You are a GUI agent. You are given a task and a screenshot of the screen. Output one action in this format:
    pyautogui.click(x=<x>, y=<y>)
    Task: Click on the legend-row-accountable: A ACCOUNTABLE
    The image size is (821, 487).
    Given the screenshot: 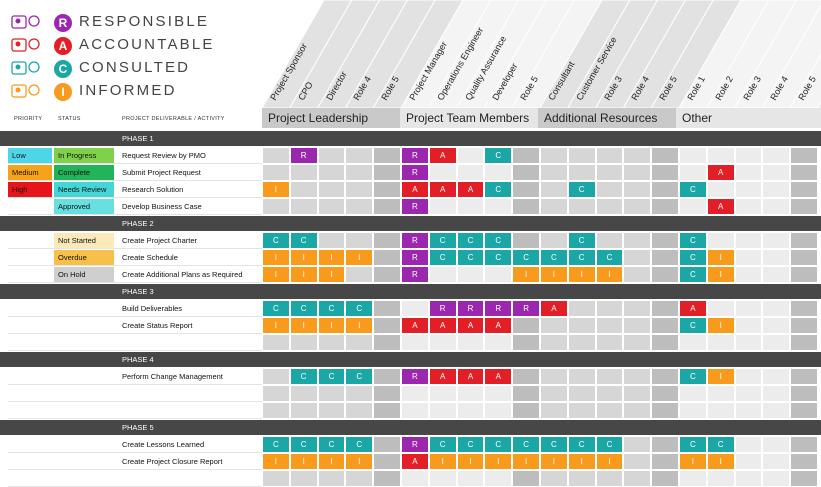 What is the action you would take?
    pyautogui.click(x=110, y=46)
    